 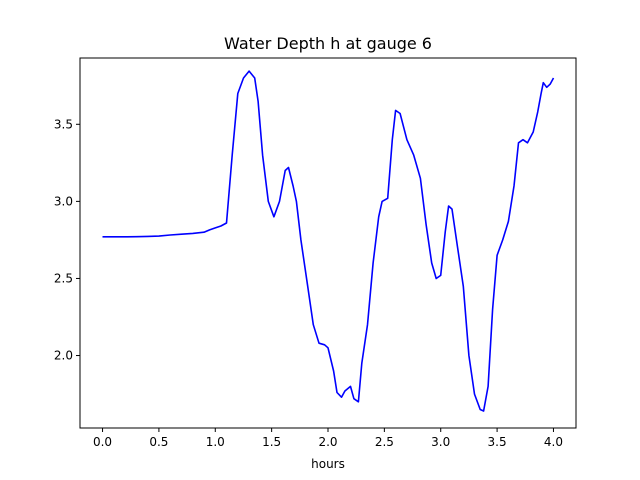 What do you see at coordinates (63, 124) in the screenshot?
I see `y-tick-label: 3.5` at bounding box center [63, 124].